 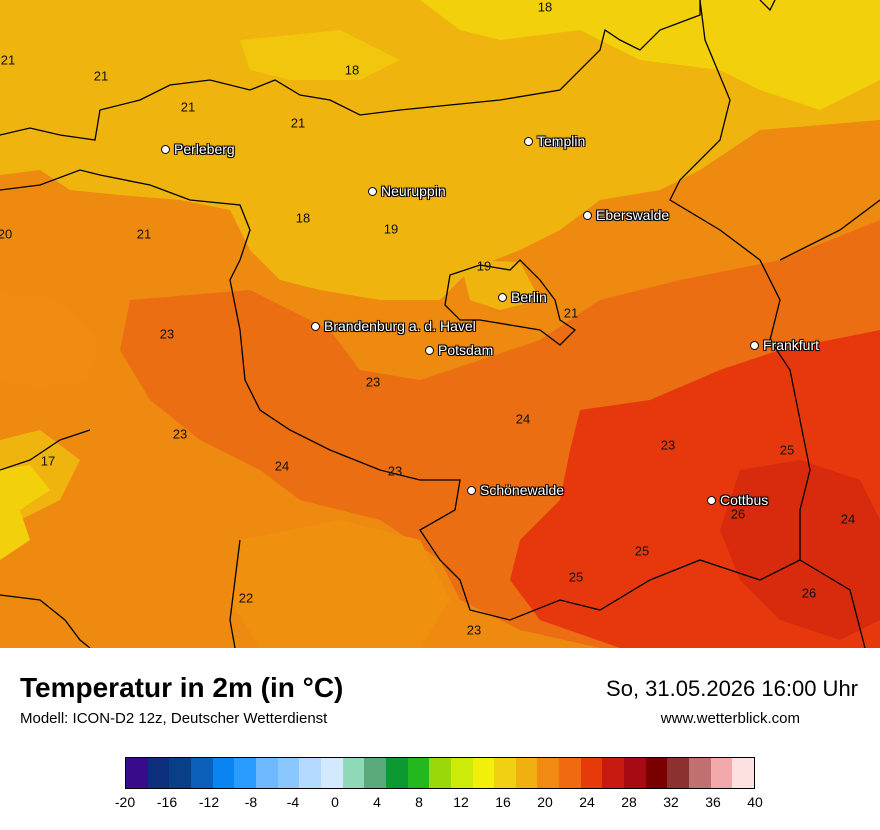 What do you see at coordinates (377, 802) in the screenshot?
I see `legend-tick-label: 4` at bounding box center [377, 802].